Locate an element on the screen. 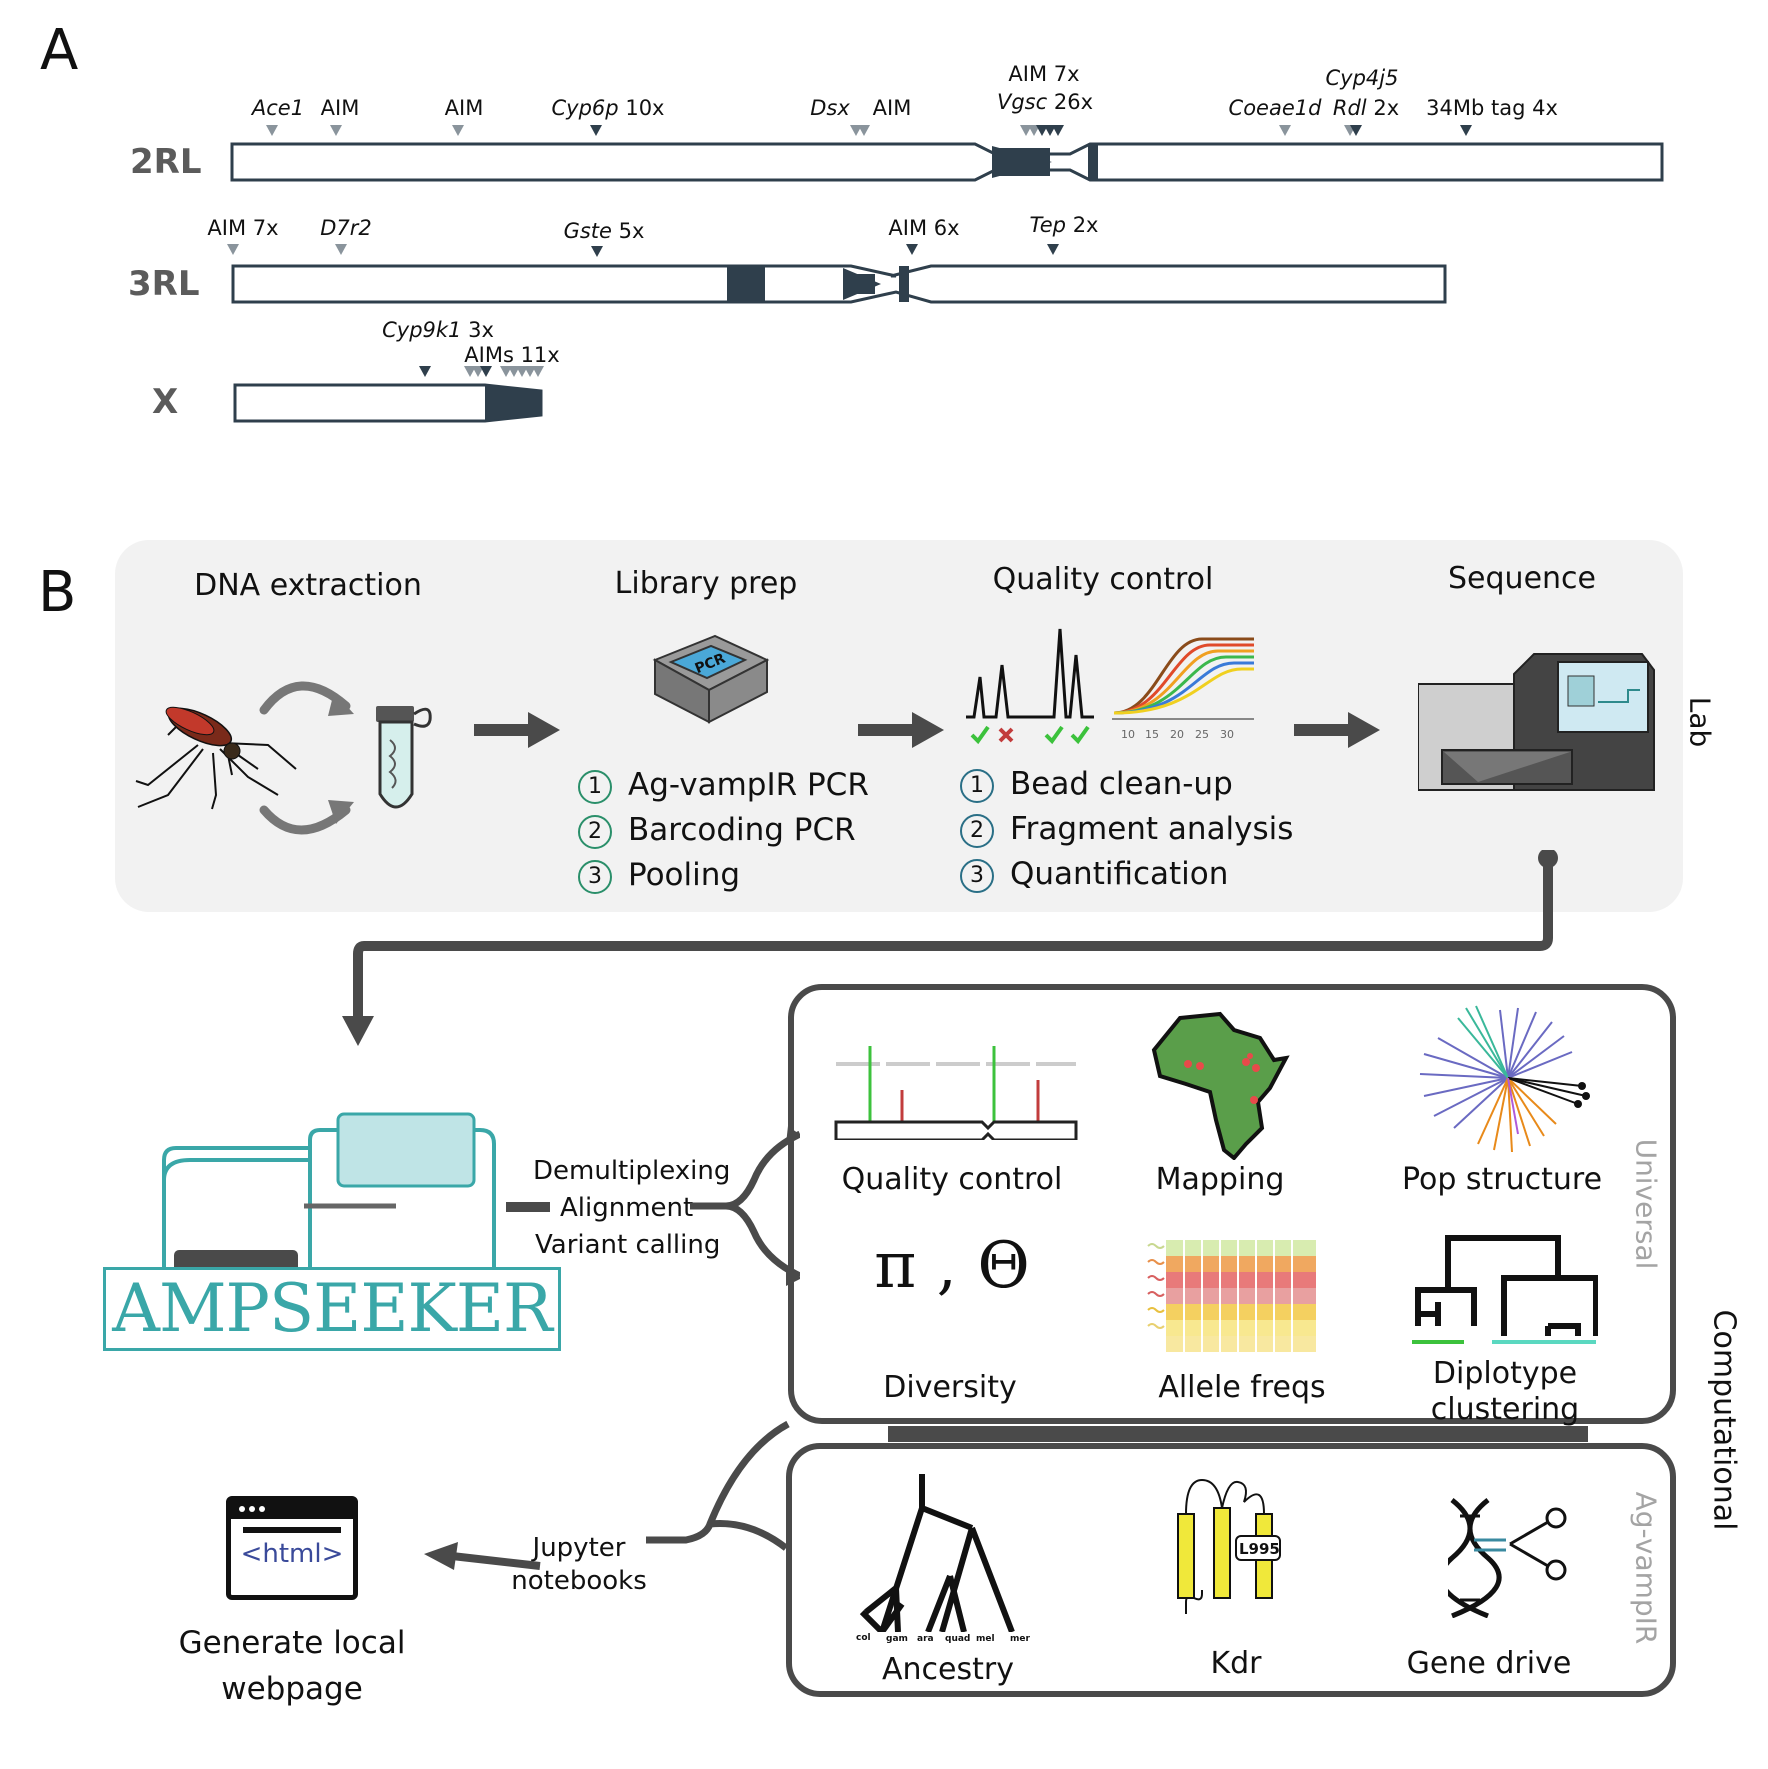 The width and height of the screenshot is (1768, 1769). pipeline-line is located at coordinates (528, 1207).